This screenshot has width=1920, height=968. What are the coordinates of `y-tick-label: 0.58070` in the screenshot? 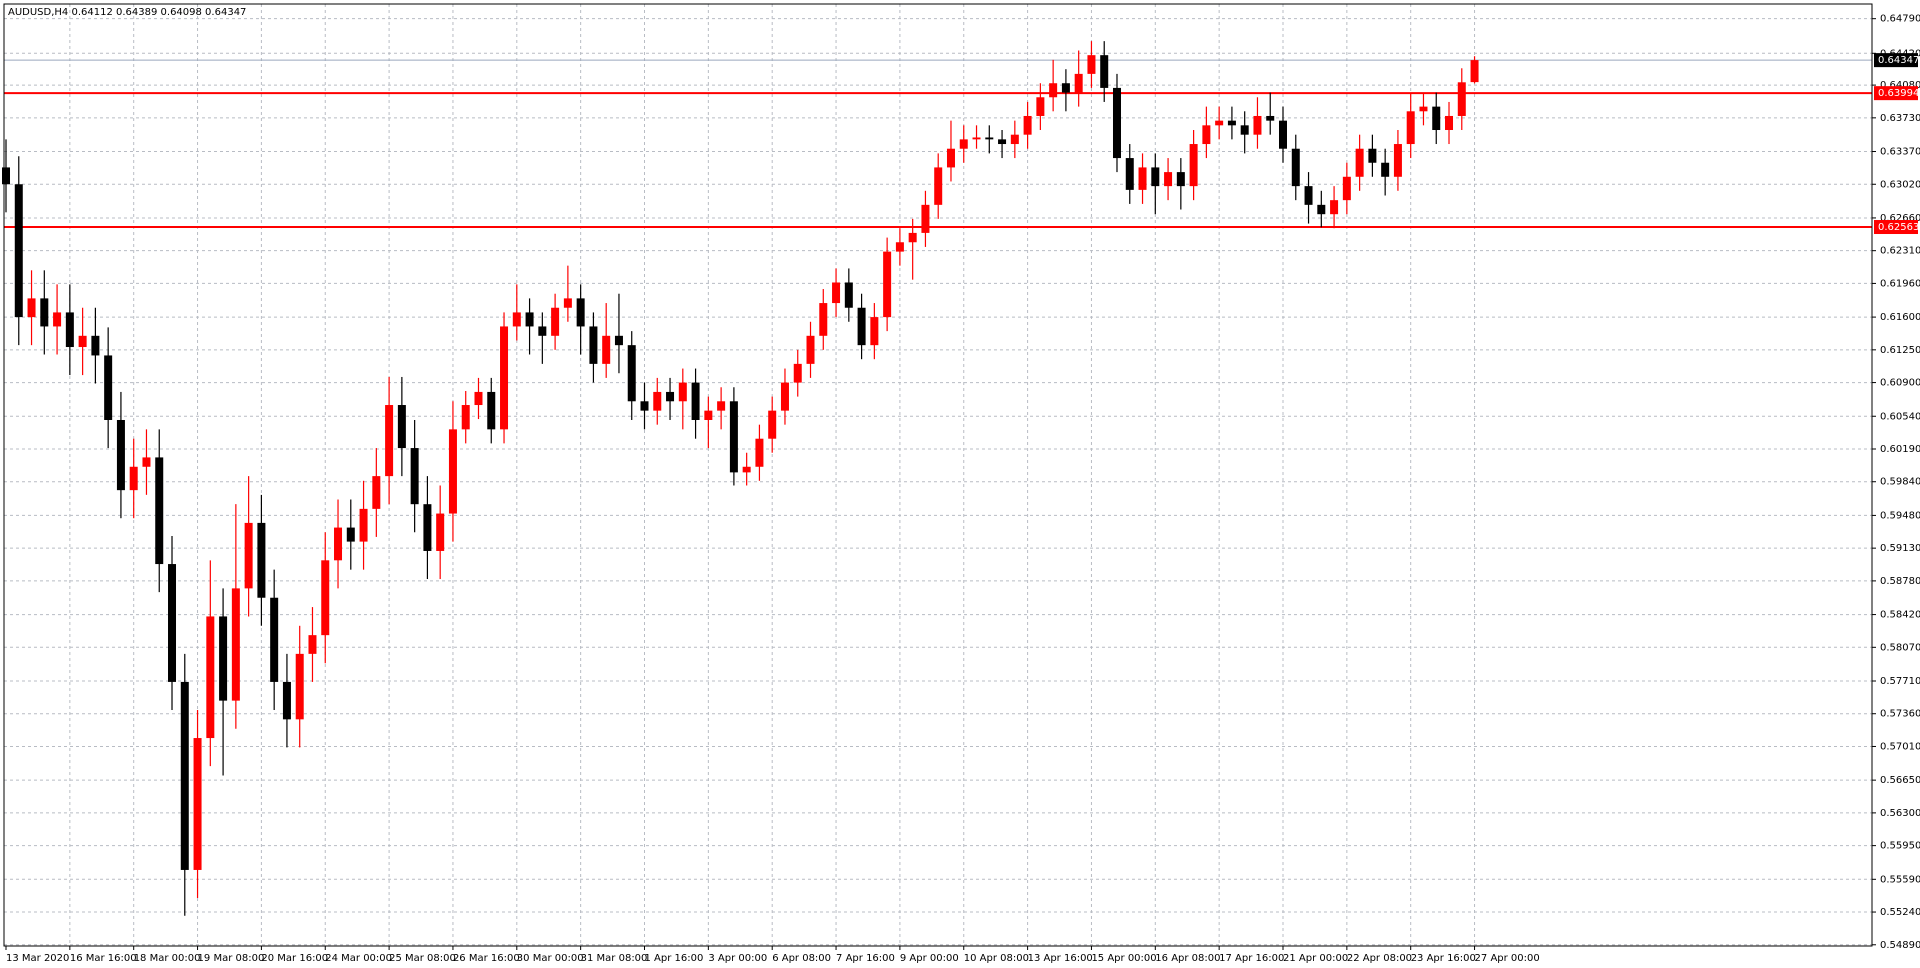 It's located at (1900, 647).